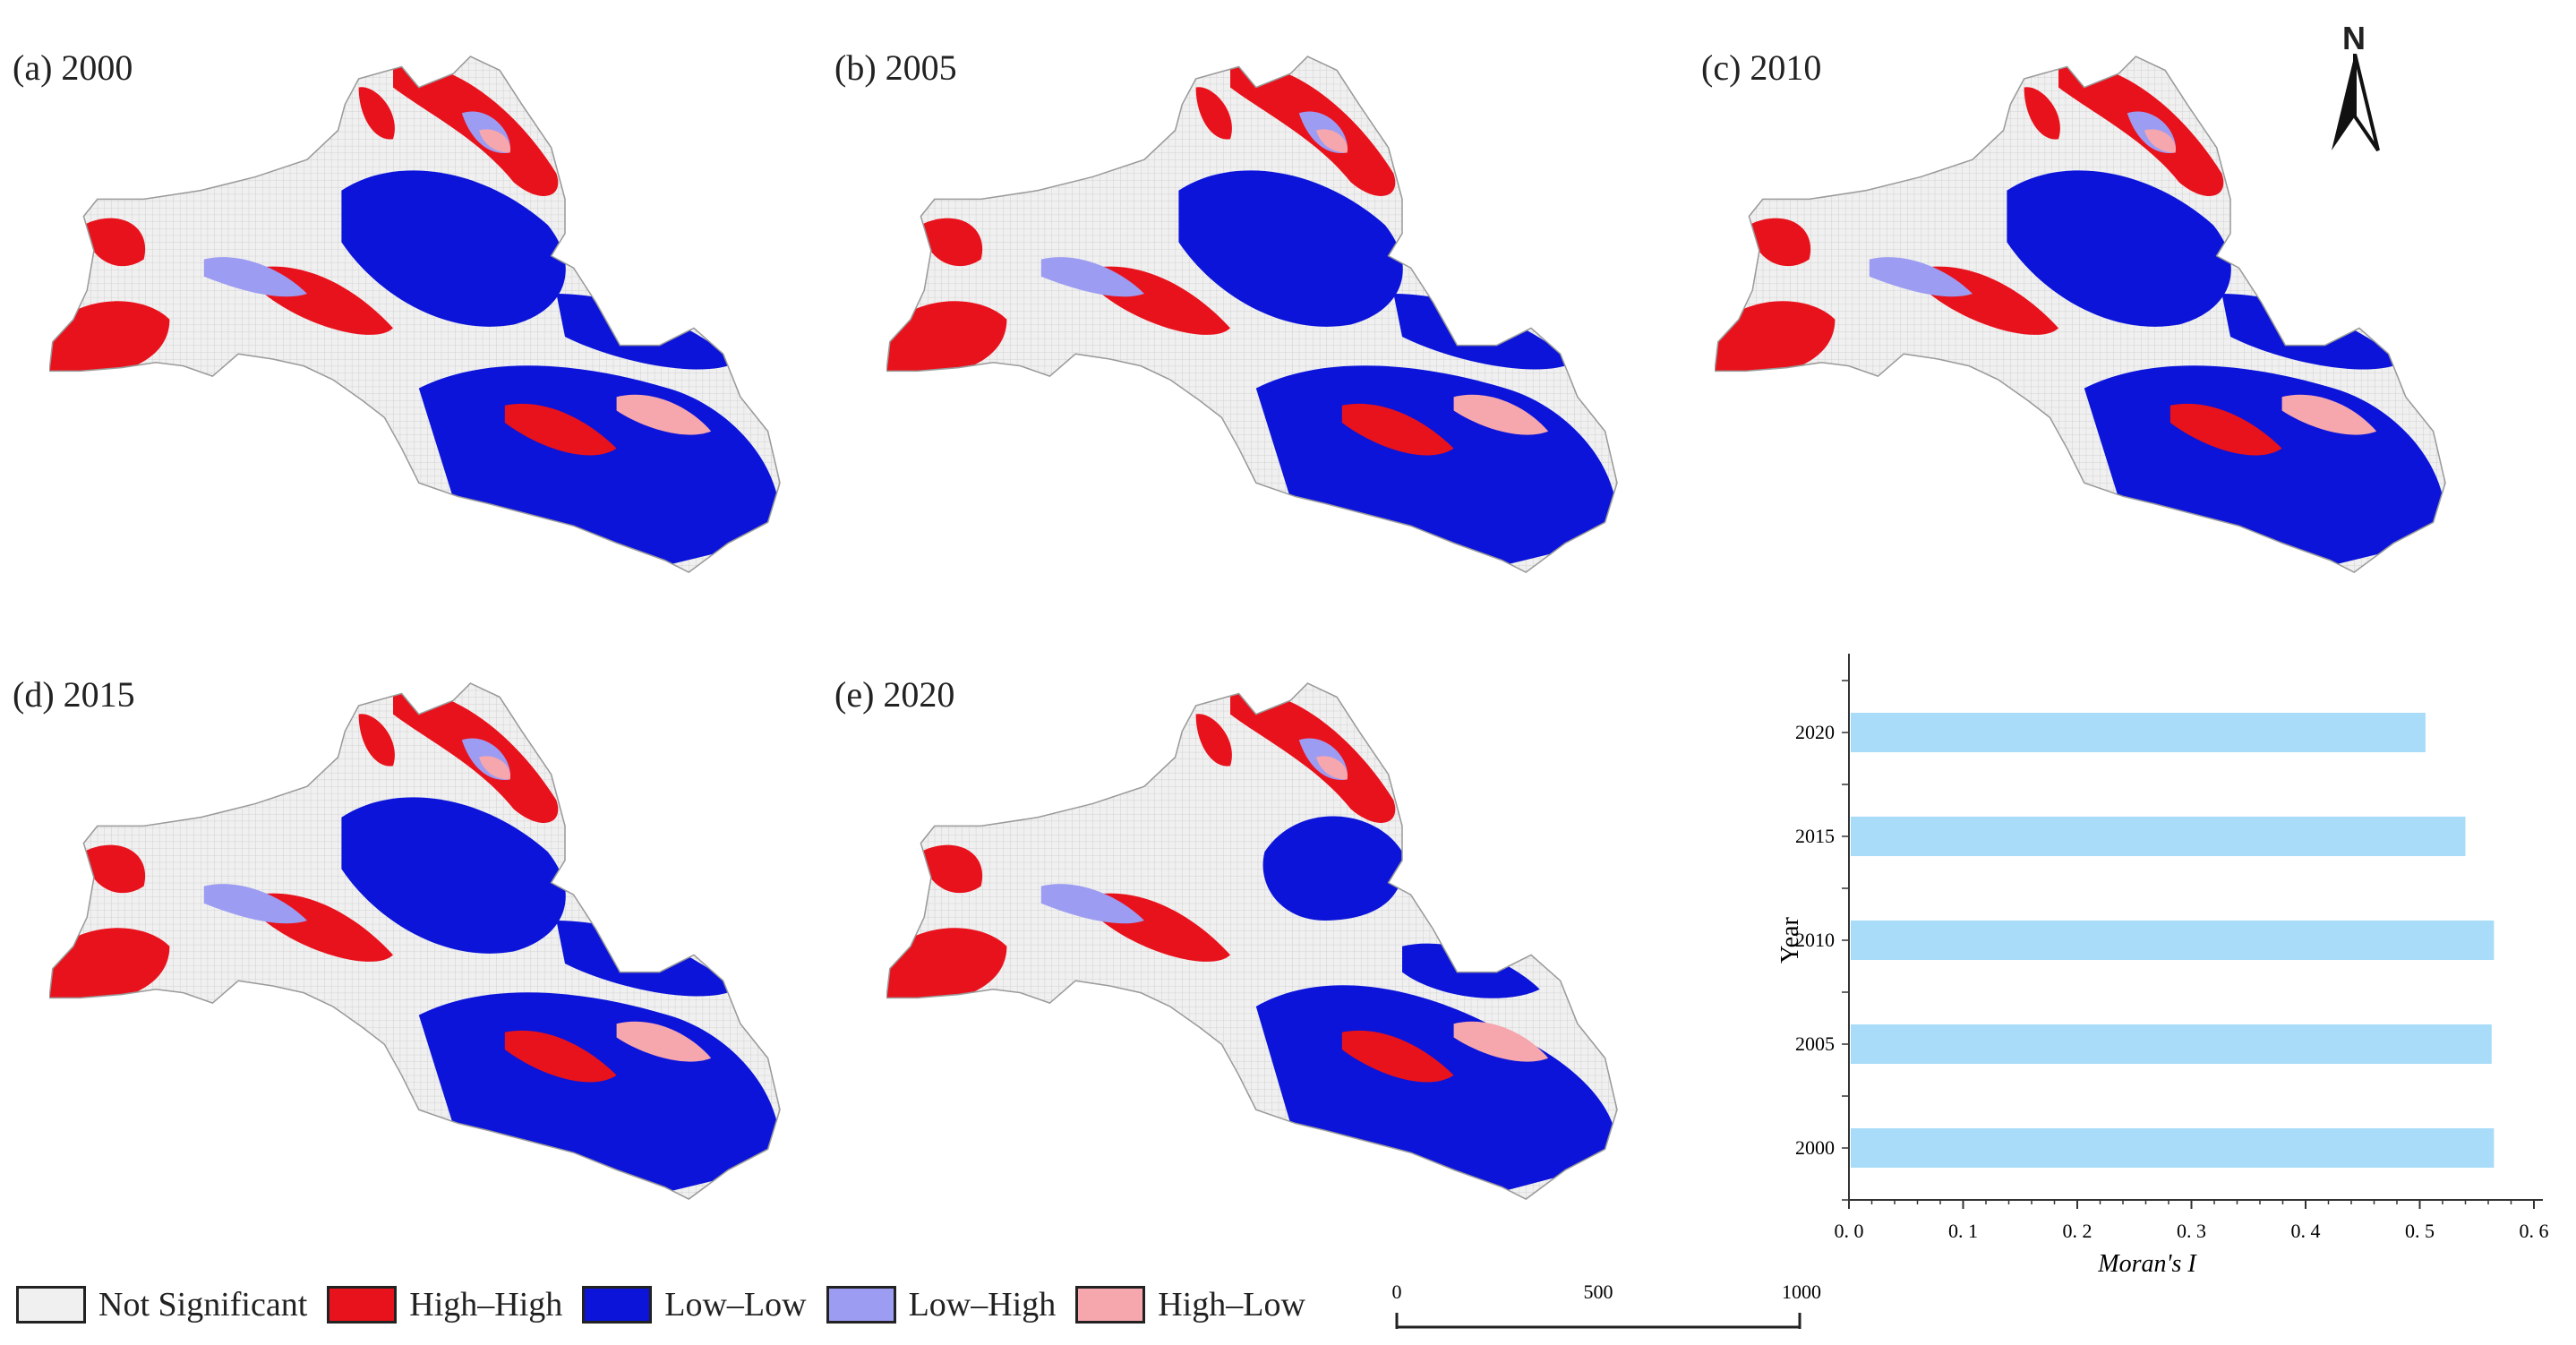  I want to click on chart-y-tick-label: 2005, so click(1815, 1044).